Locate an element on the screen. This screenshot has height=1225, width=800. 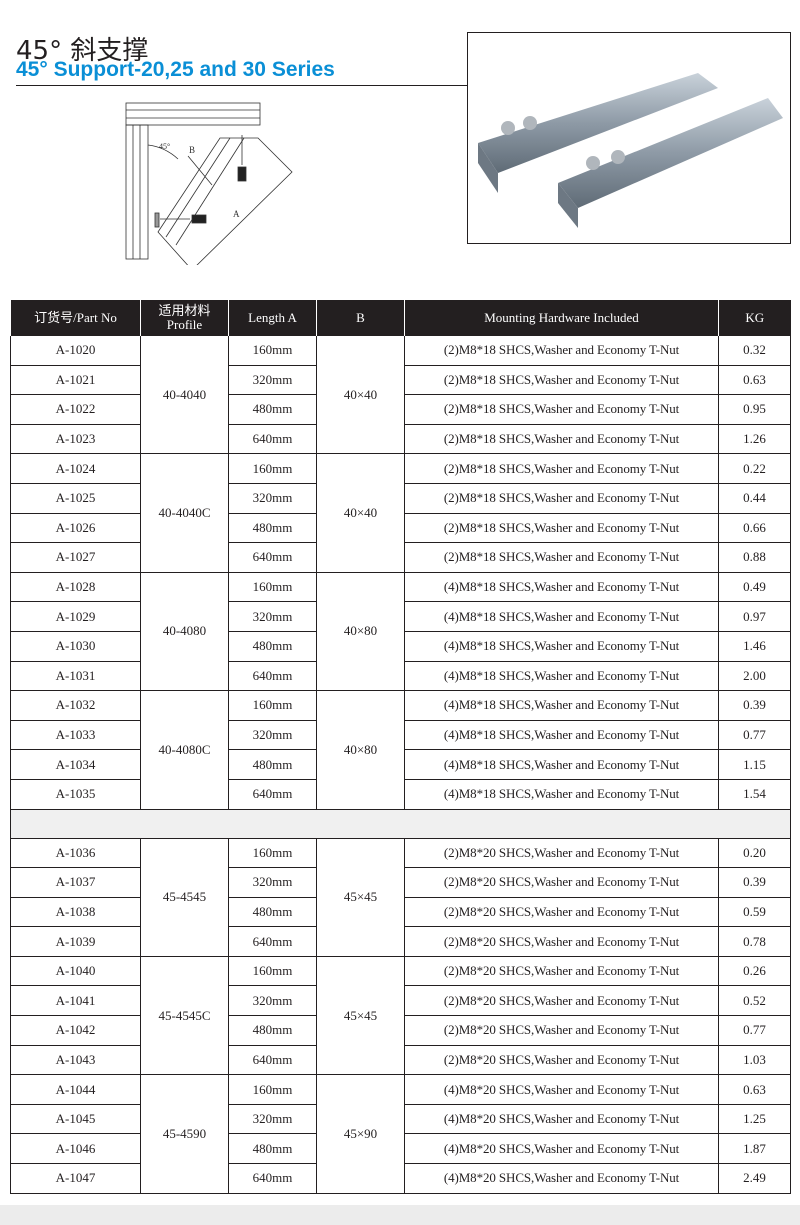
part-no-cell: A-1039 is located at coordinates (75, 941).